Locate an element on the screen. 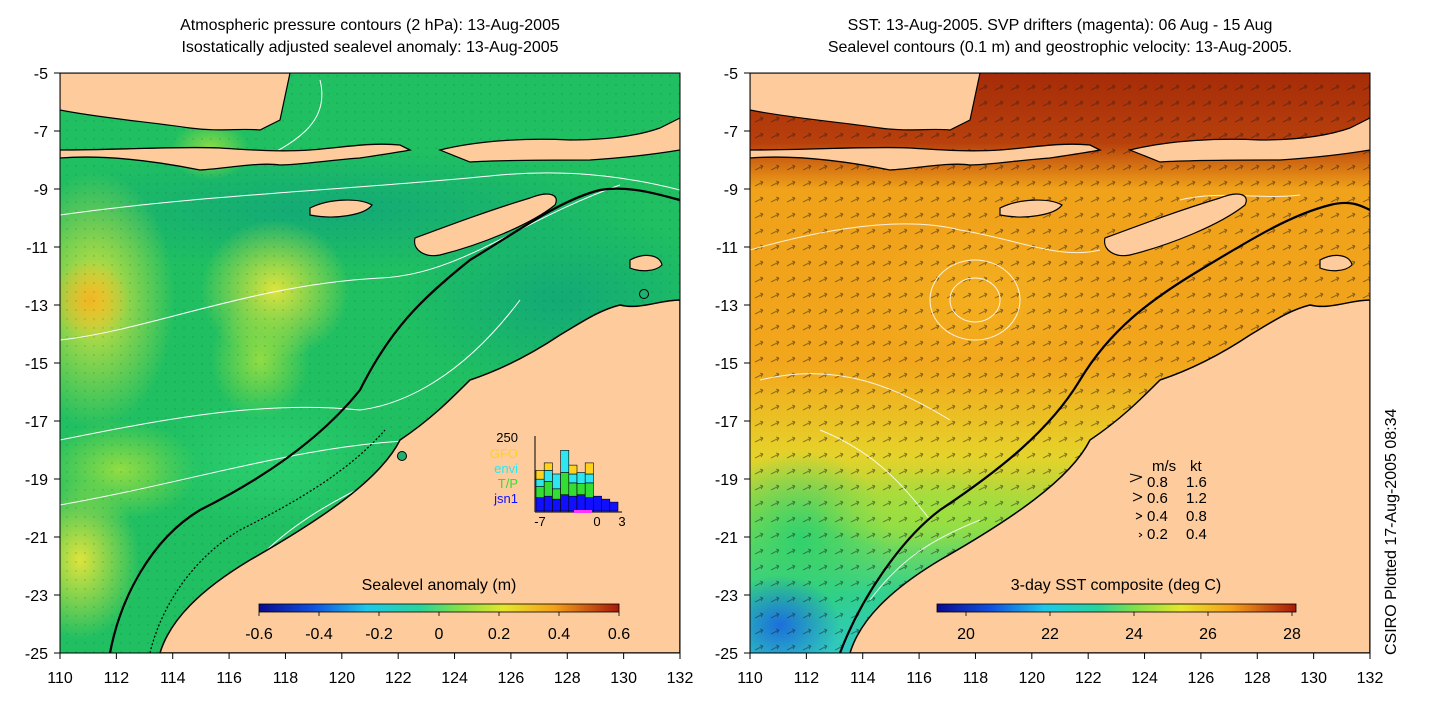 This screenshot has height=720, width=1440. right-lat-tick-label: -17 is located at coordinates (726, 422).